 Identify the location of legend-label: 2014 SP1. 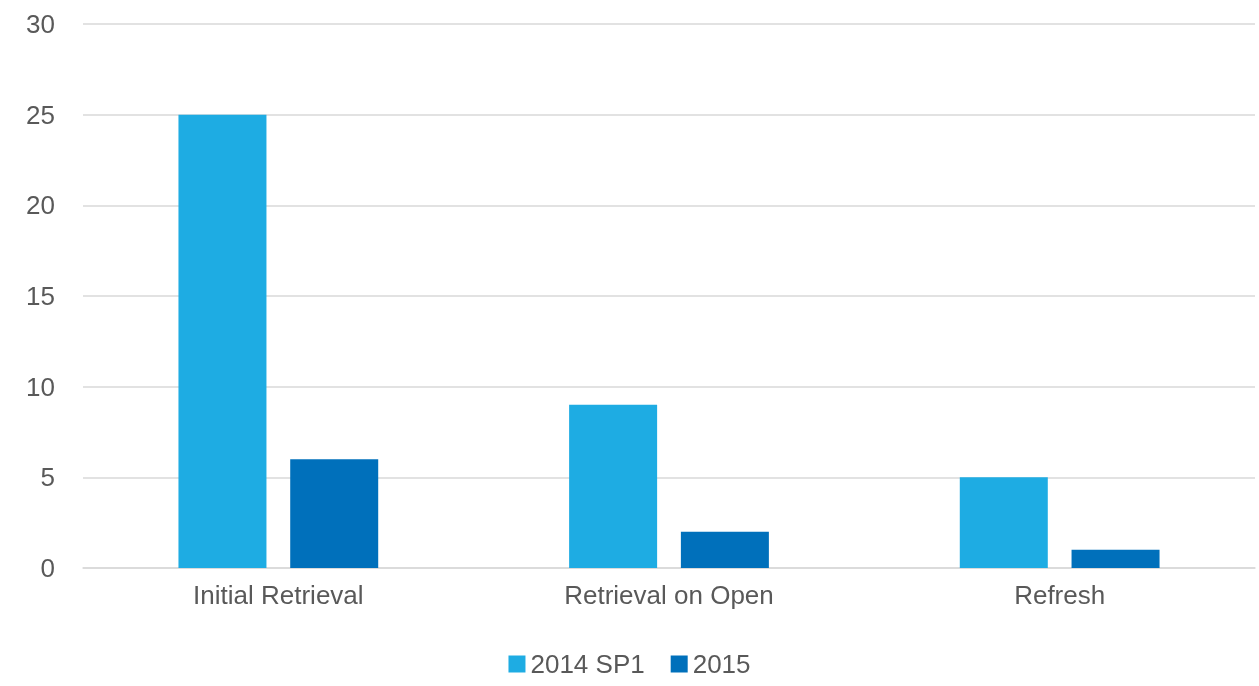
(587, 664).